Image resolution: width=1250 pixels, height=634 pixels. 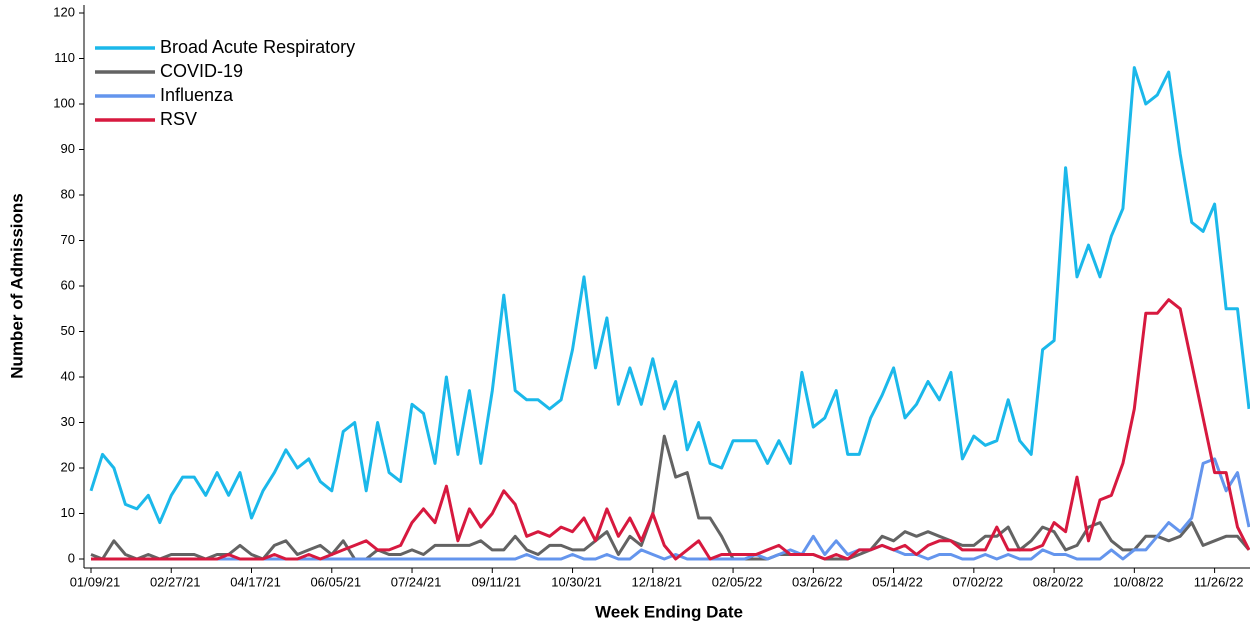 I want to click on y-tick-label: 120, so click(x=64, y=11).